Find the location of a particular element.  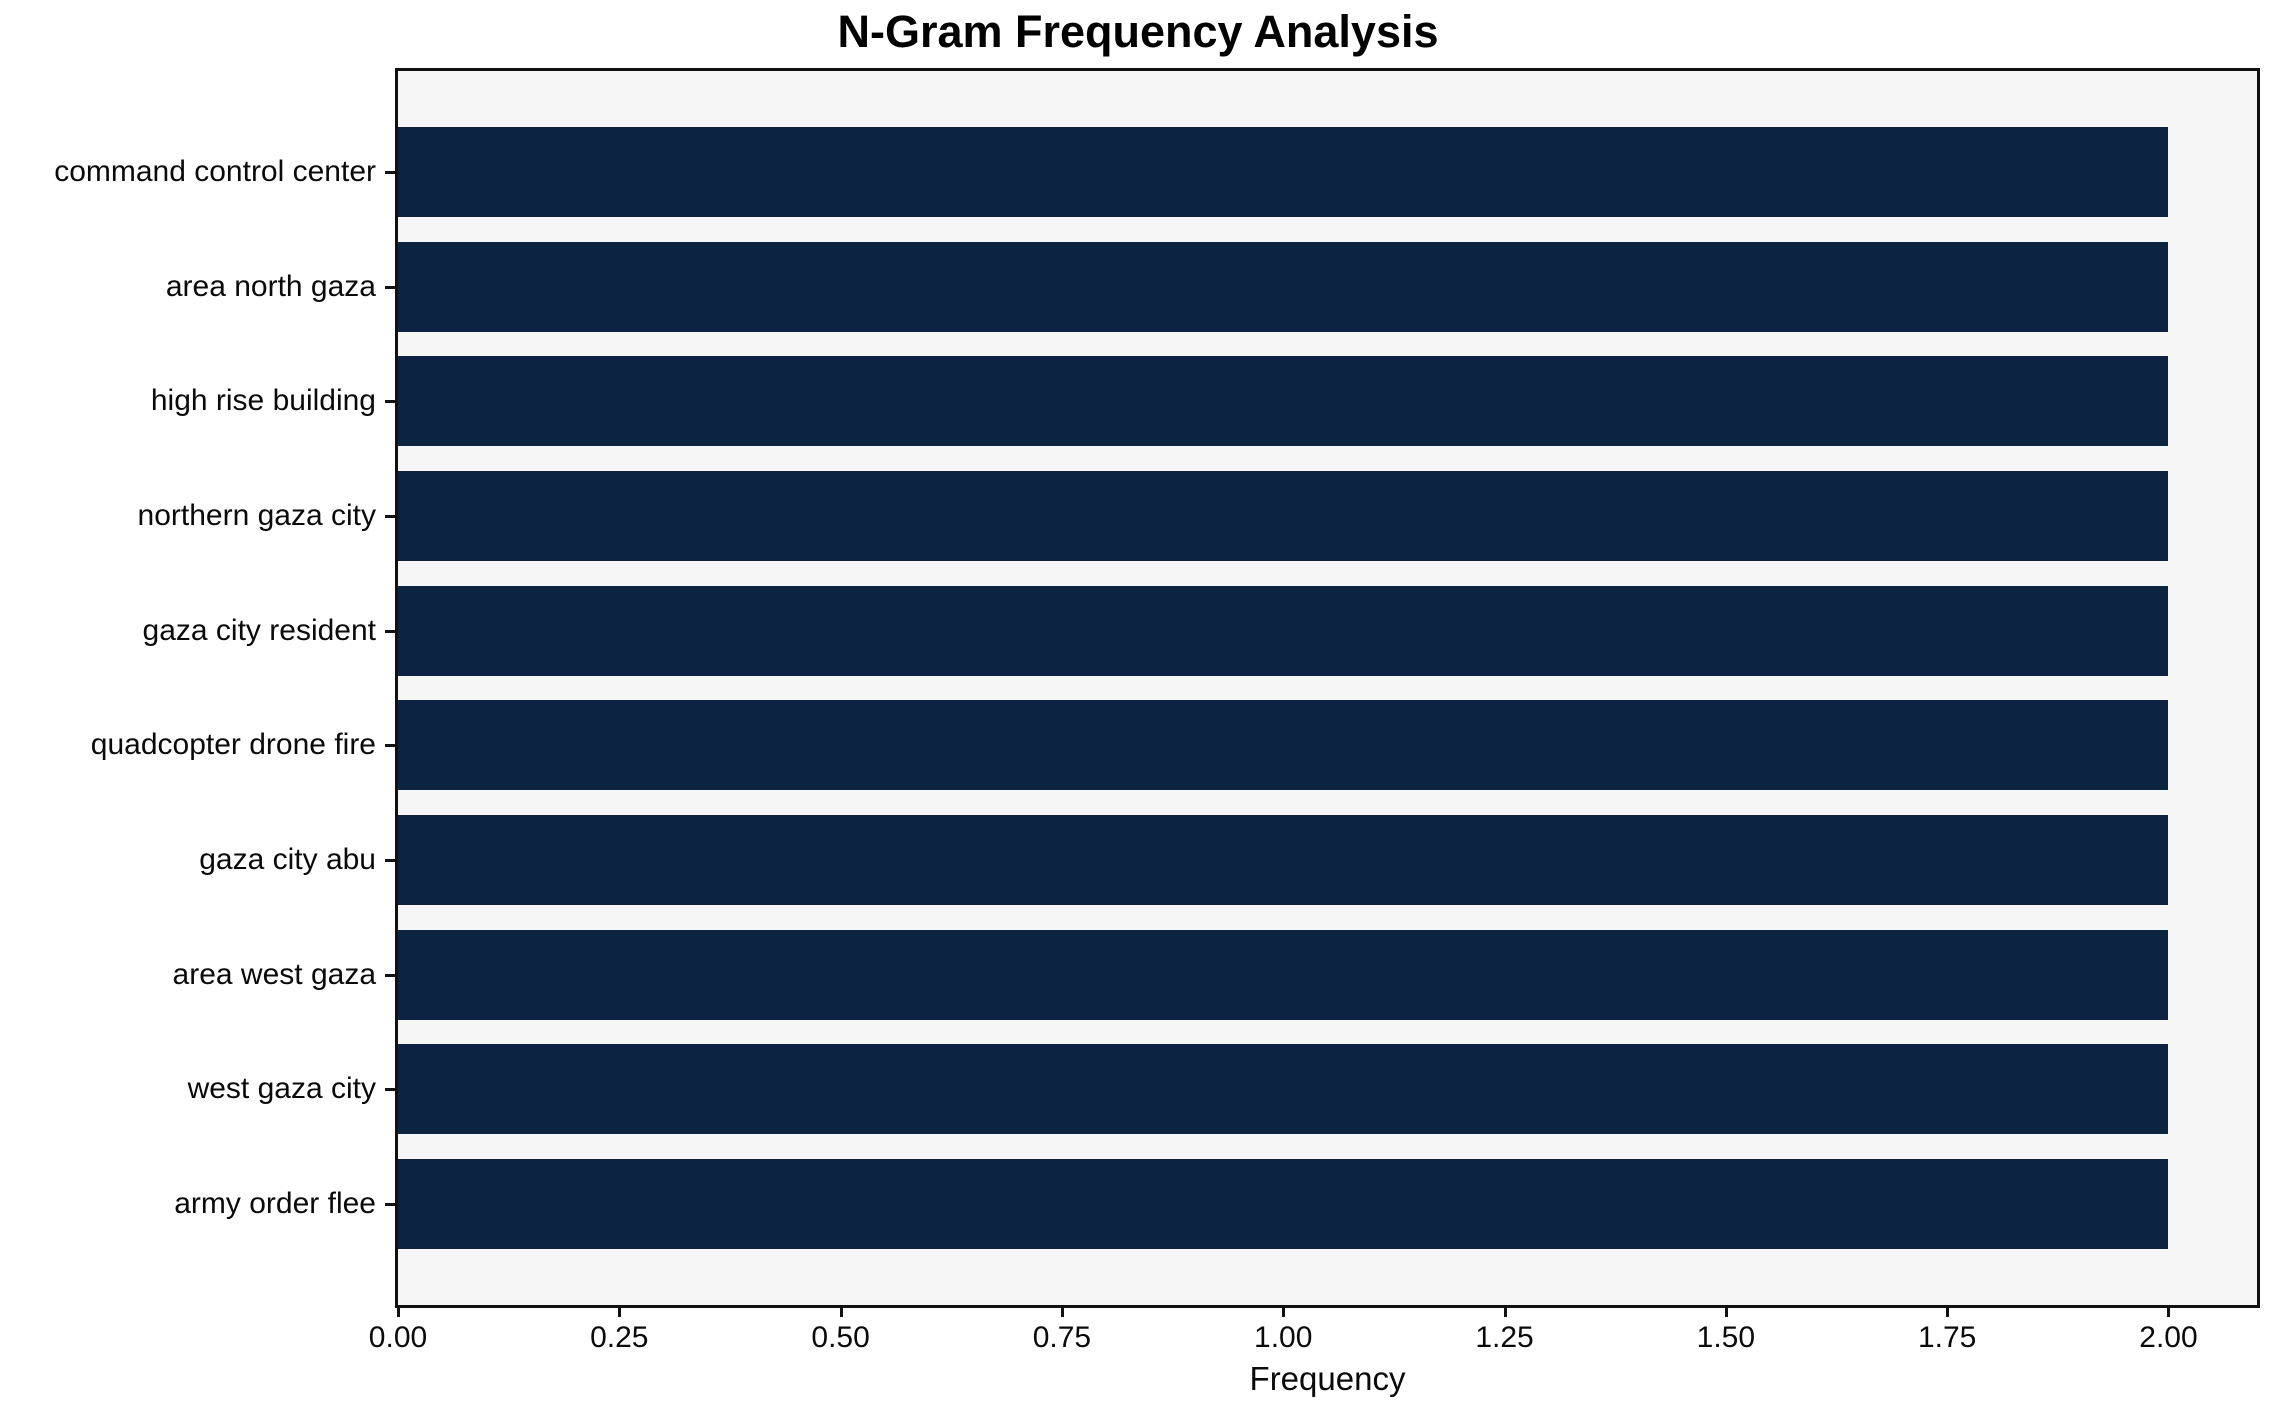

x-axis-label: Frequency is located at coordinates (1327, 1378).